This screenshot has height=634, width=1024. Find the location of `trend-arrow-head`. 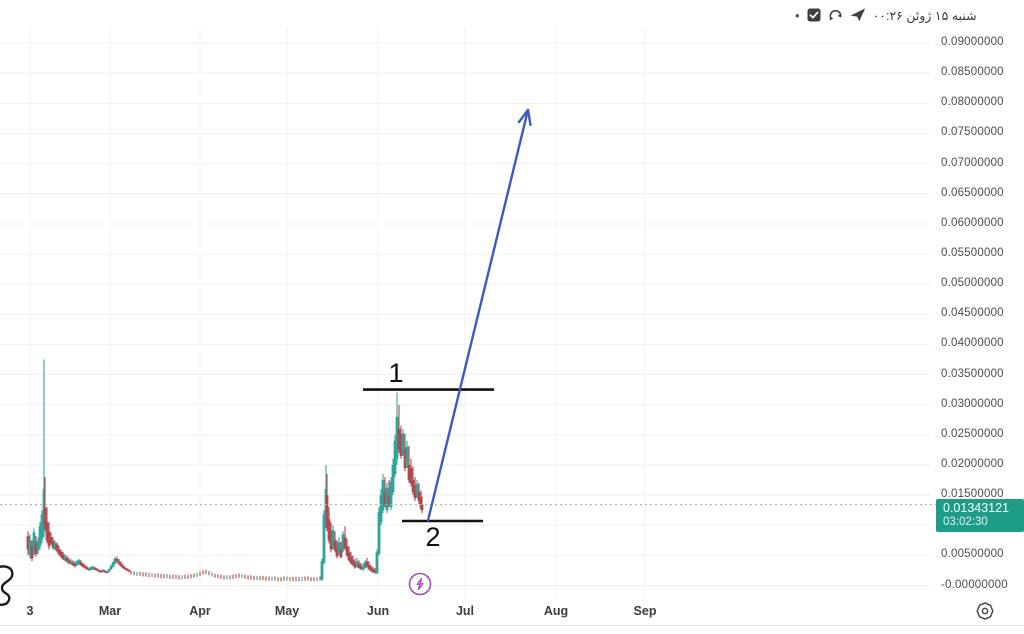

trend-arrow-head is located at coordinates (524, 117).